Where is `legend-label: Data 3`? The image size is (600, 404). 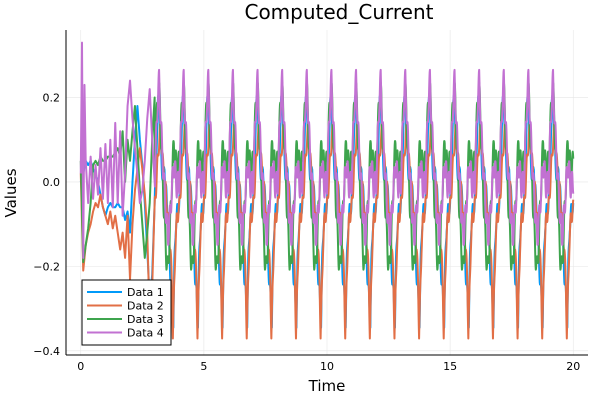 legend-label: Data 3 is located at coordinates (145, 319).